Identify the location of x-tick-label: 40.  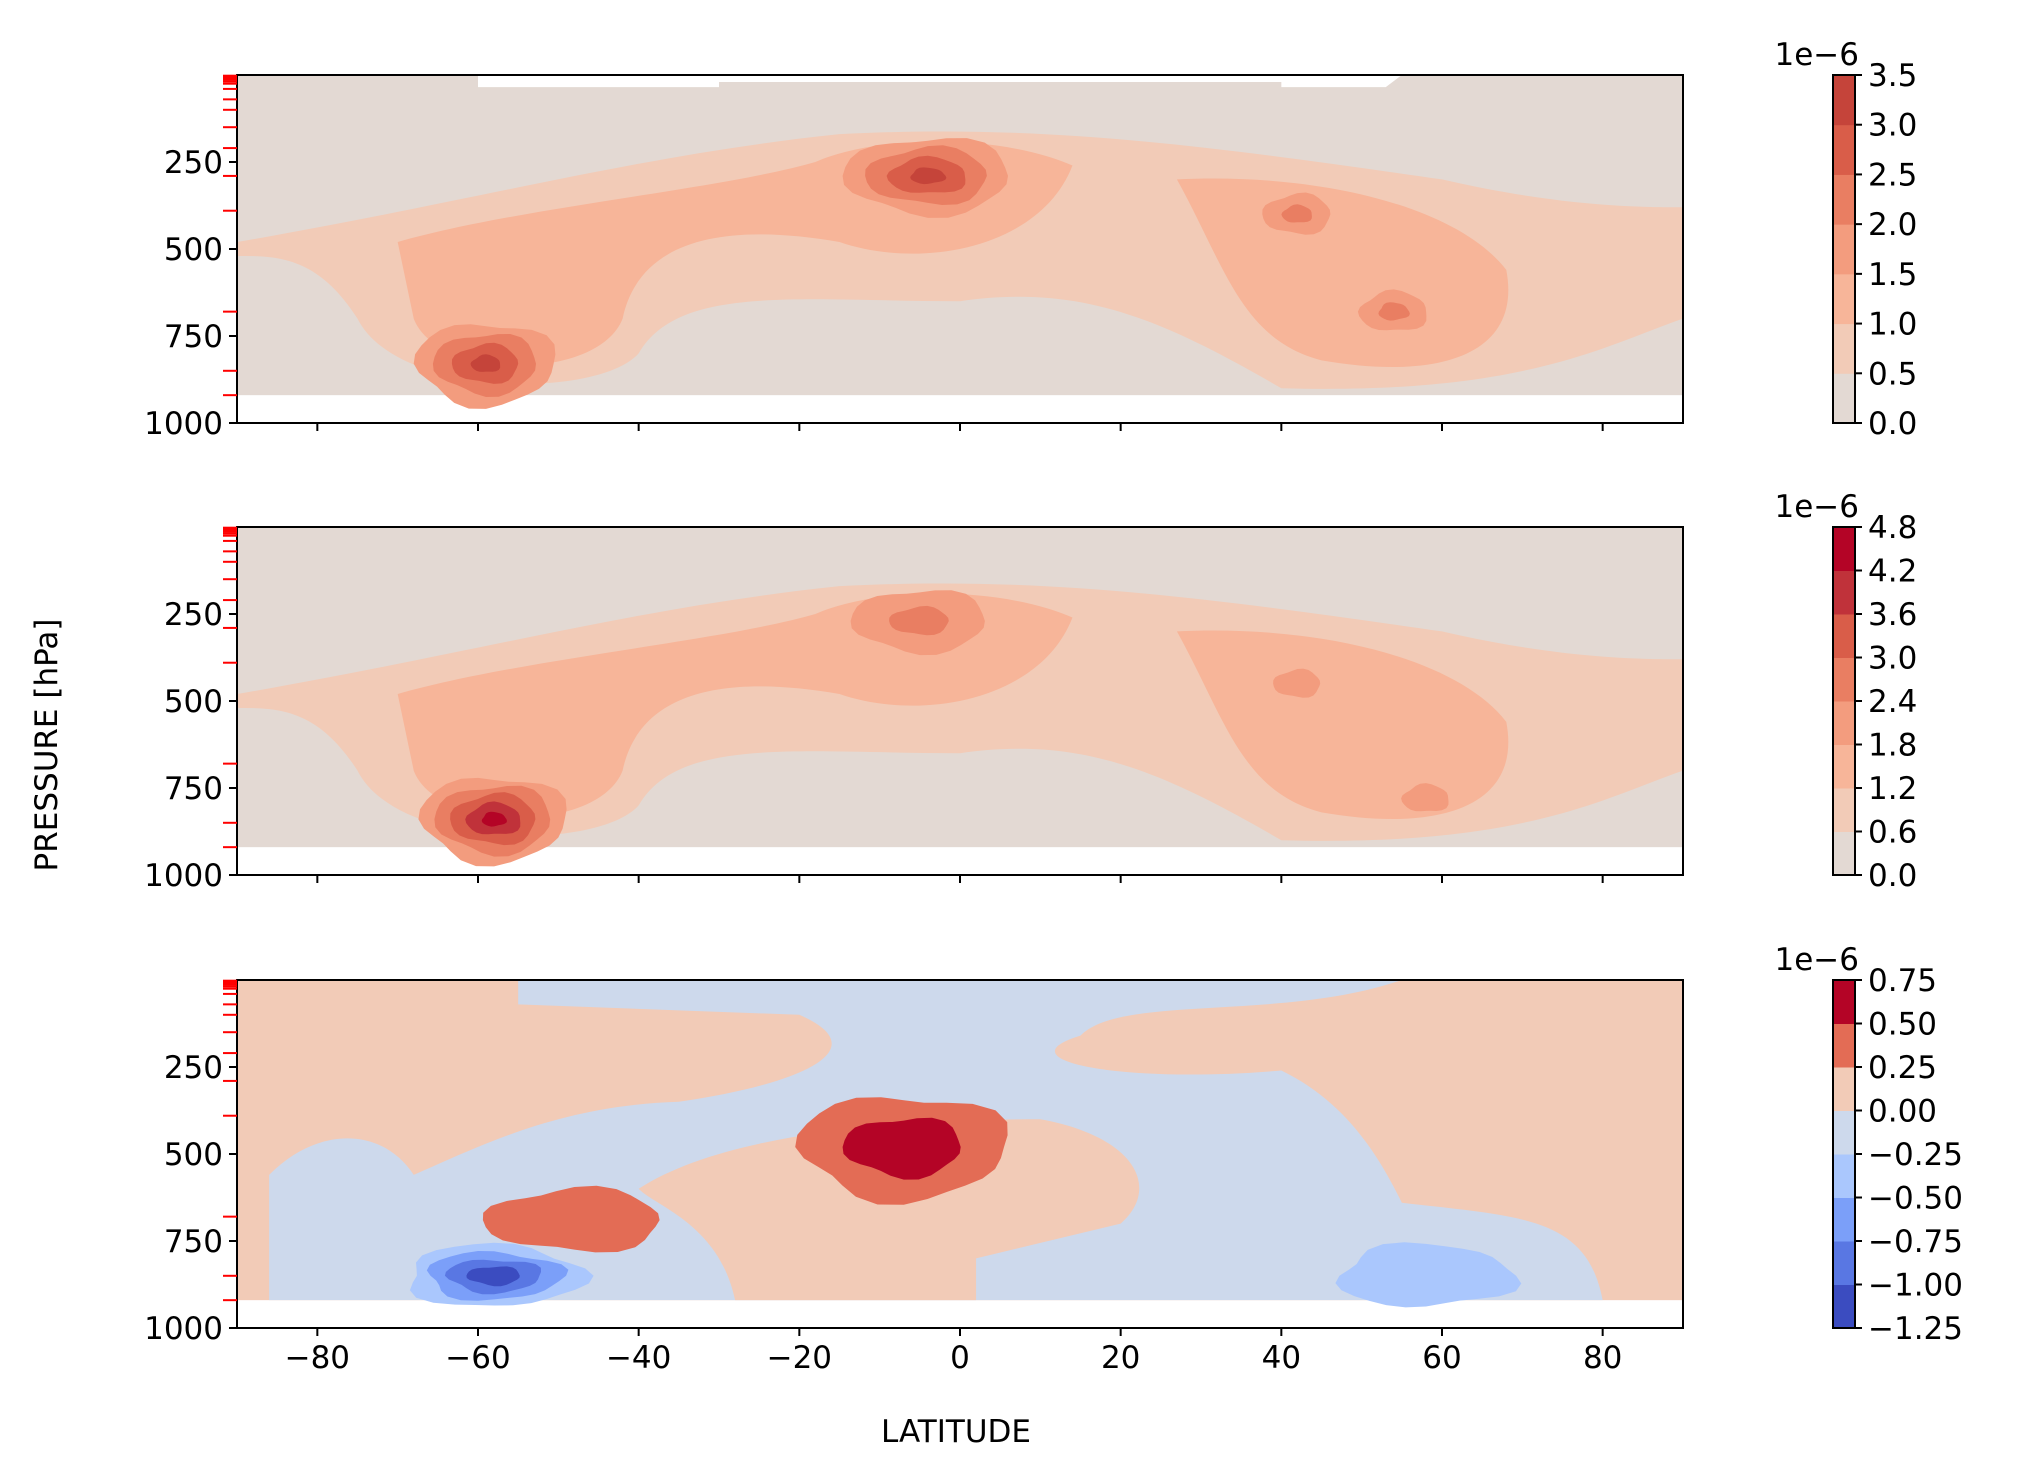
(1281, 1358).